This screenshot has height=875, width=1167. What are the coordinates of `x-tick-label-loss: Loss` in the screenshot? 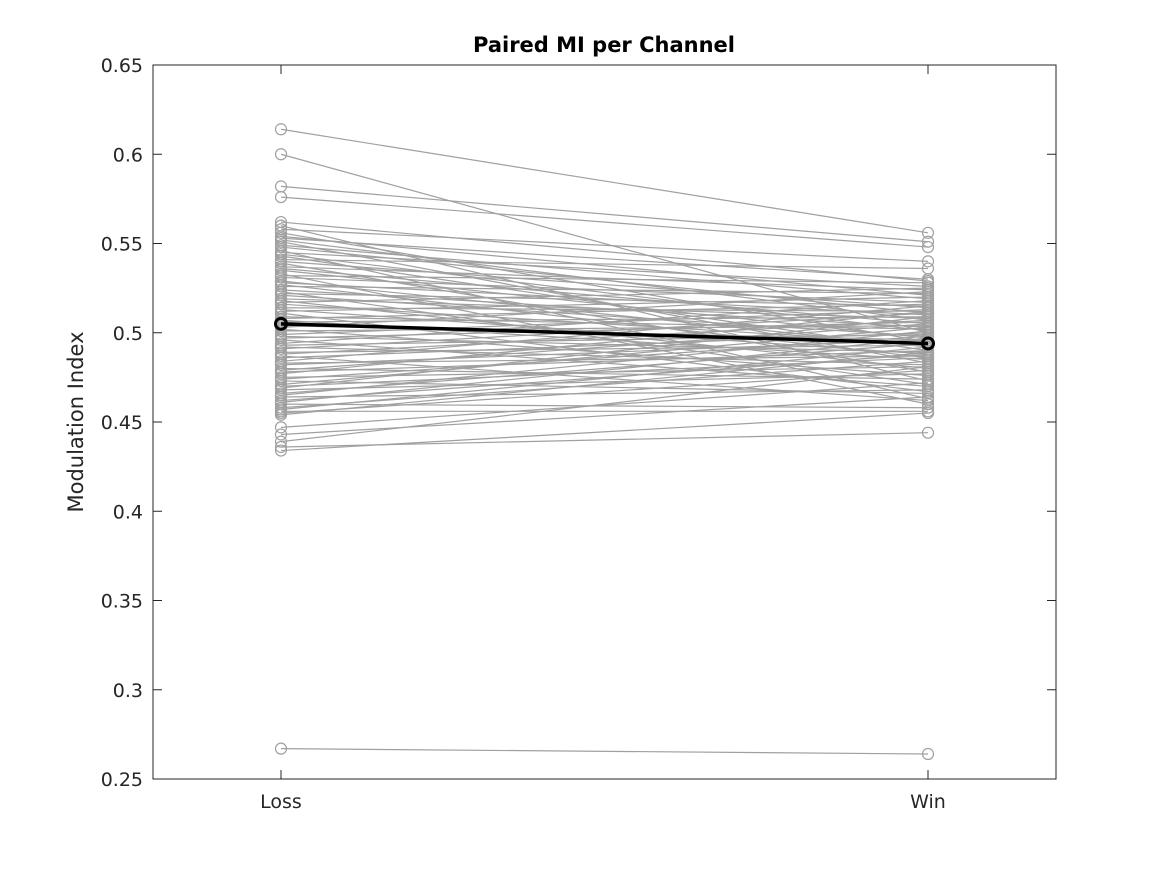 It's located at (281, 802).